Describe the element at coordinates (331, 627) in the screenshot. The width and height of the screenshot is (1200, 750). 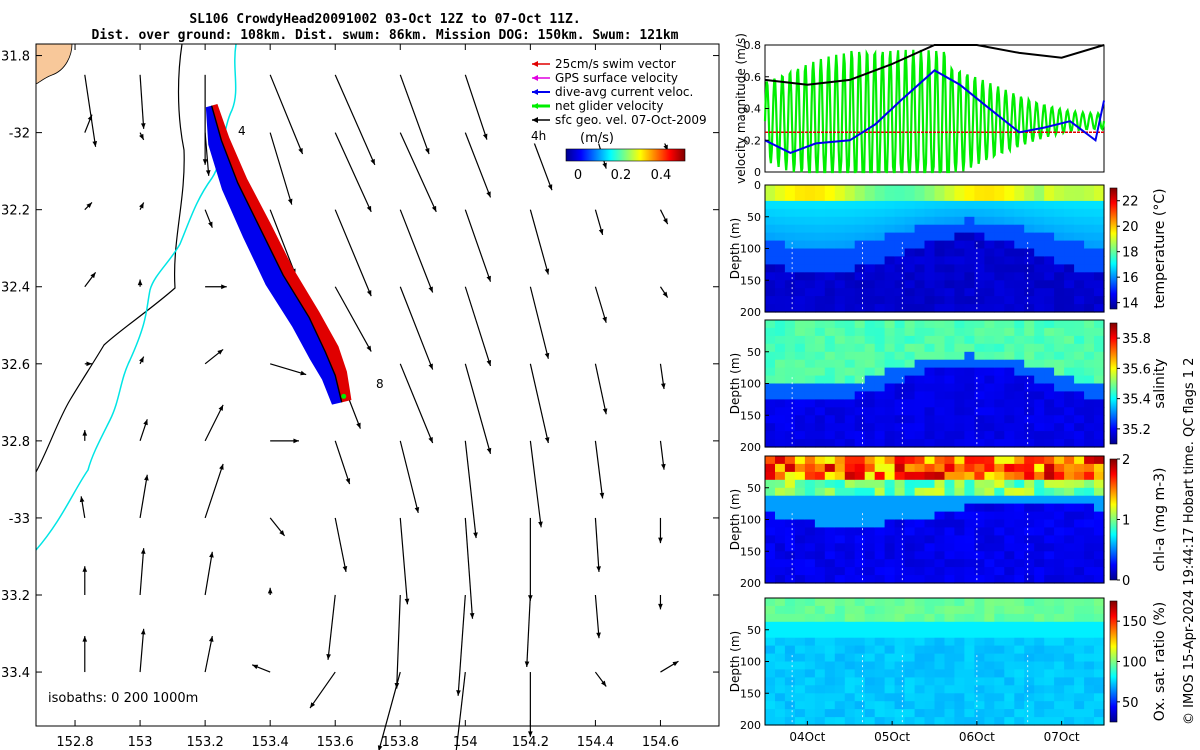
I see `current-vector` at that location.